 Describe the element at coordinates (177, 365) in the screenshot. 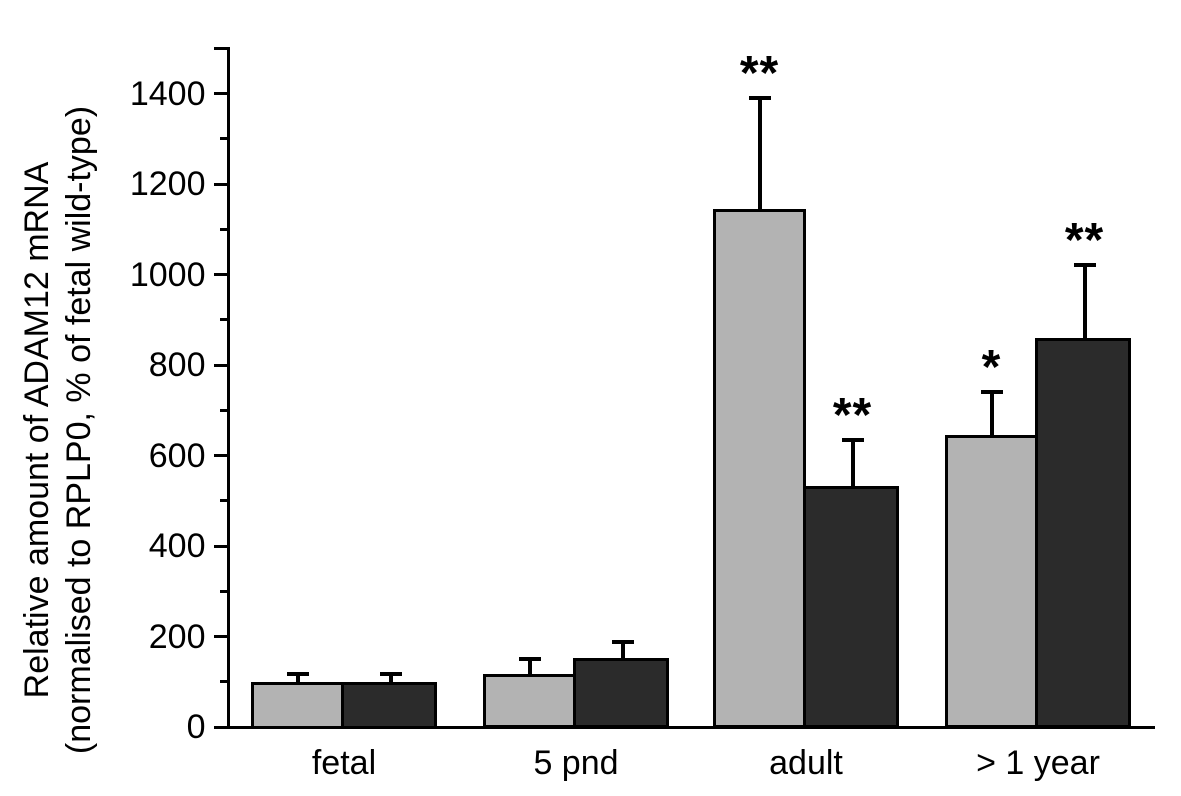

I see `y-tick-label: 800` at that location.